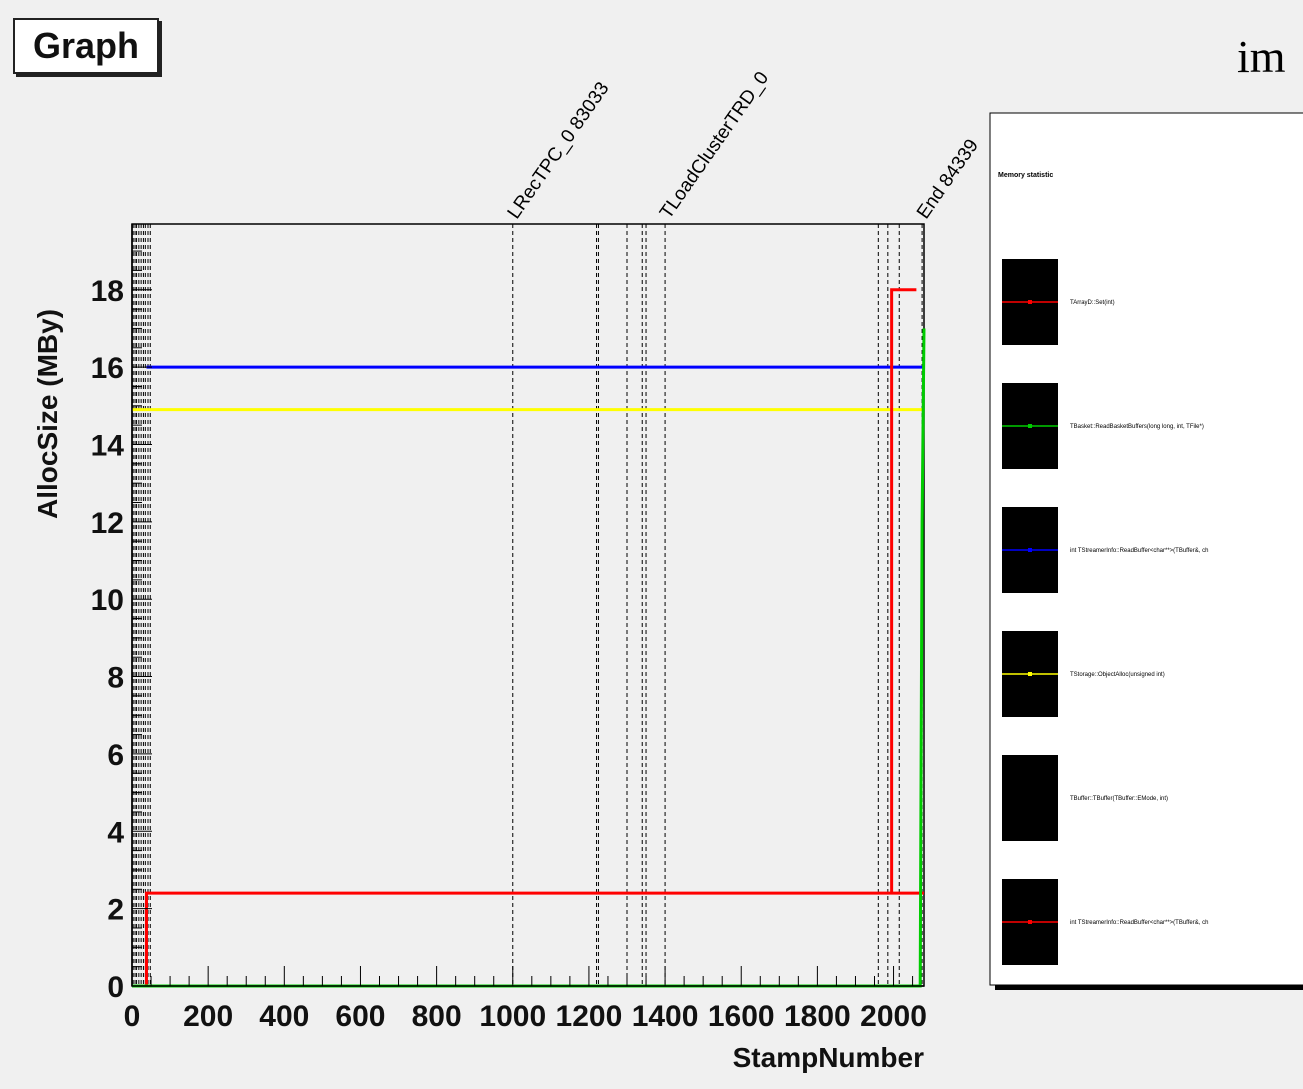 The height and width of the screenshot is (1089, 1303). I want to click on legend-title: Memory statistic, so click(1025, 175).